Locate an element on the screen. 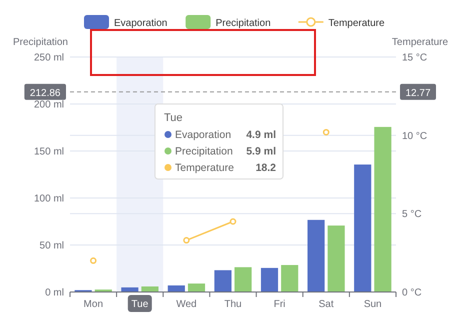 This screenshot has width=474, height=326. annotation: 4.9 ml is located at coordinates (261, 135).